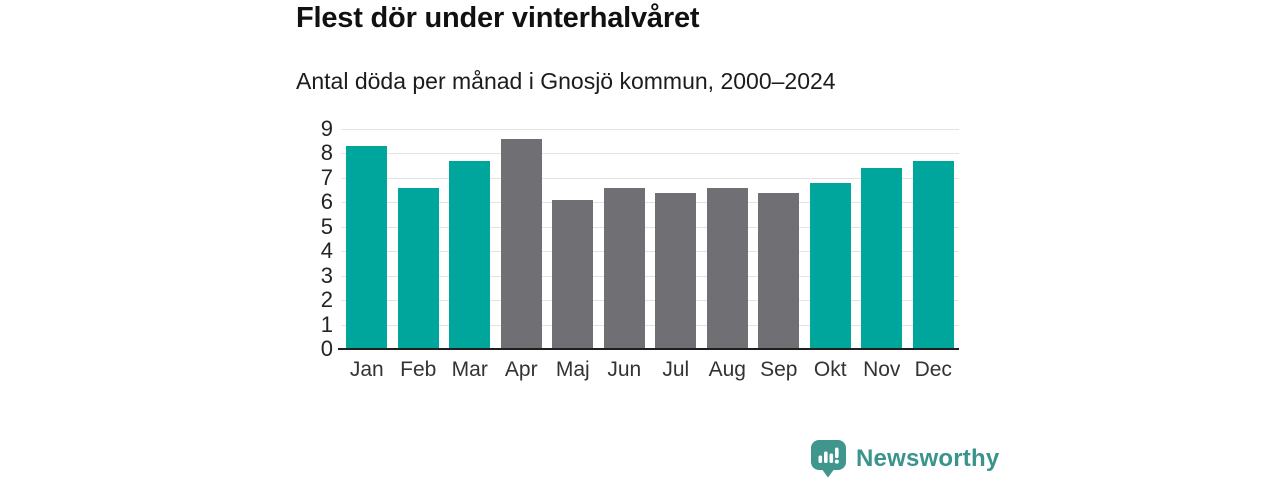  Describe the element at coordinates (779, 369) in the screenshot. I see `x-axis-label-sep: Sep` at that location.